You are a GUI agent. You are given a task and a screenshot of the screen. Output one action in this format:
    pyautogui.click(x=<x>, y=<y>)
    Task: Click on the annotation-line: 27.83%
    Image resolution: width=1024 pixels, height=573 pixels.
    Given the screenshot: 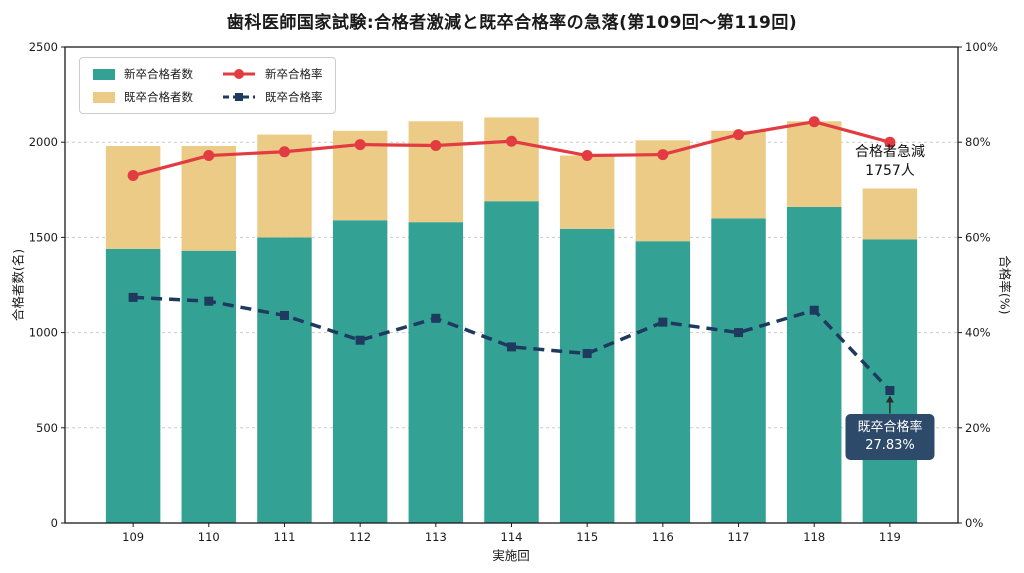 What is the action you would take?
    pyautogui.click(x=890, y=445)
    